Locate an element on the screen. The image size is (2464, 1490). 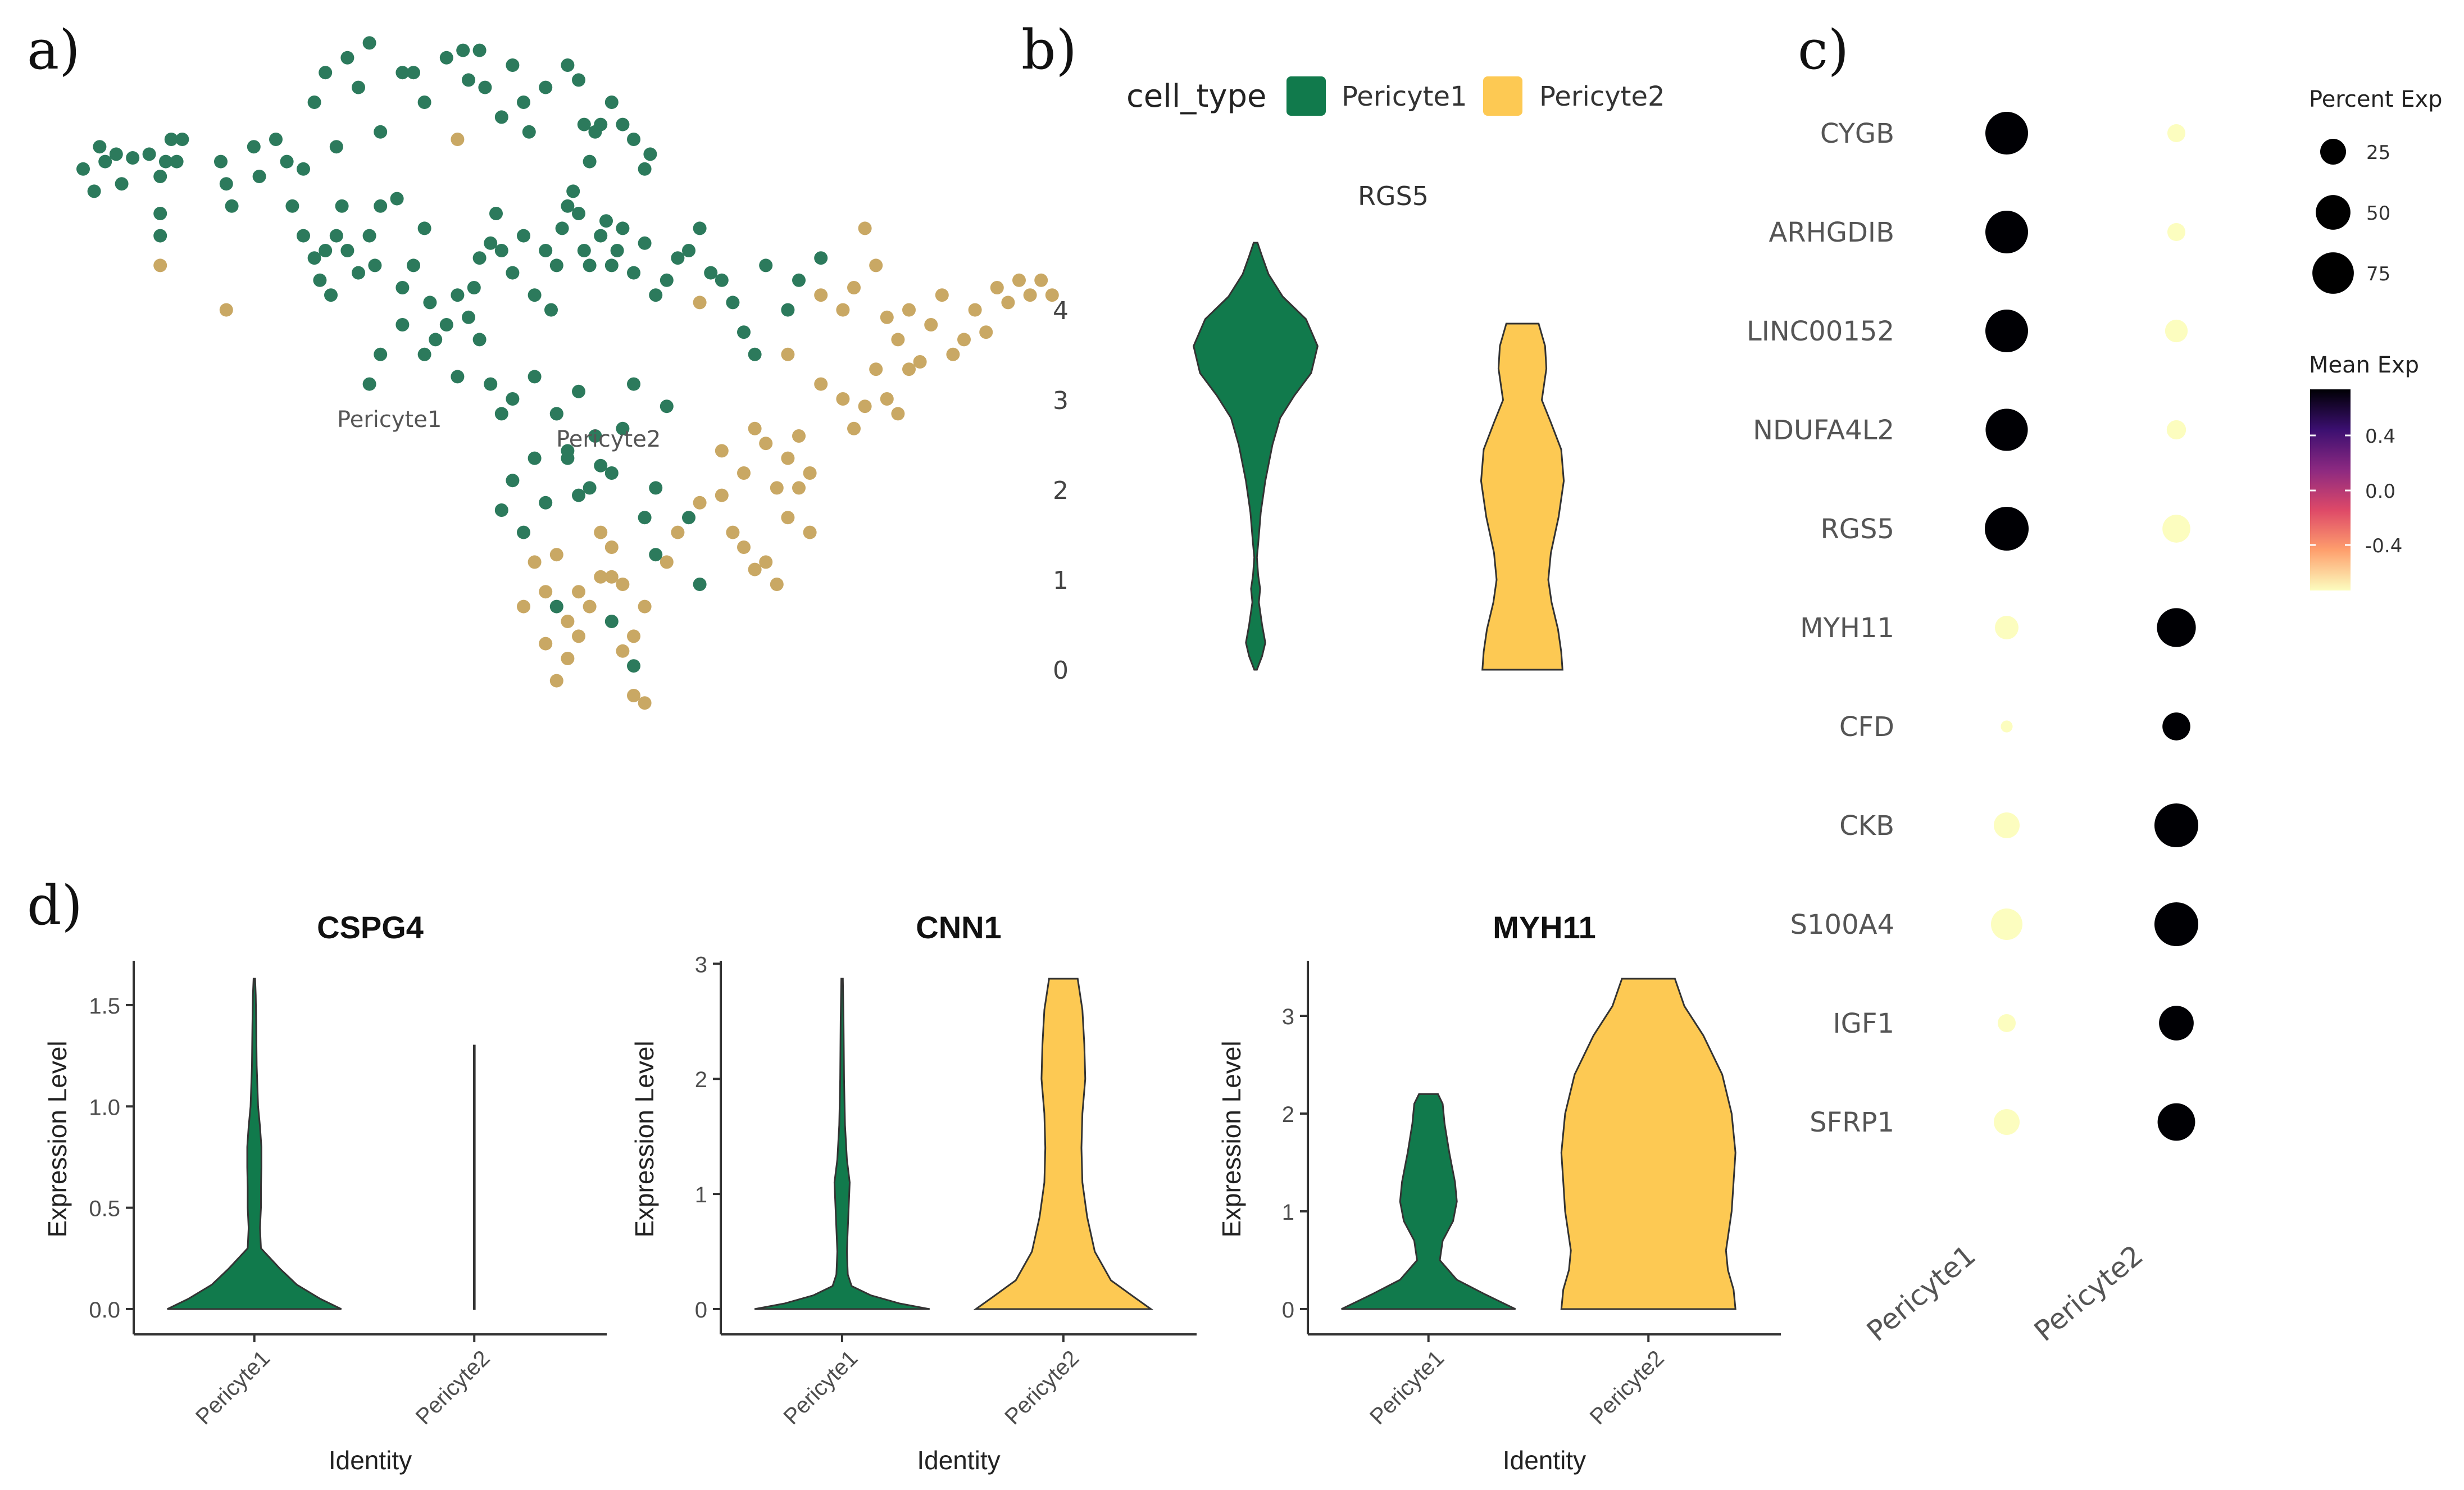
cspg4-x-tick-pericyte1: Pericyte1 is located at coordinates (233, 1387).